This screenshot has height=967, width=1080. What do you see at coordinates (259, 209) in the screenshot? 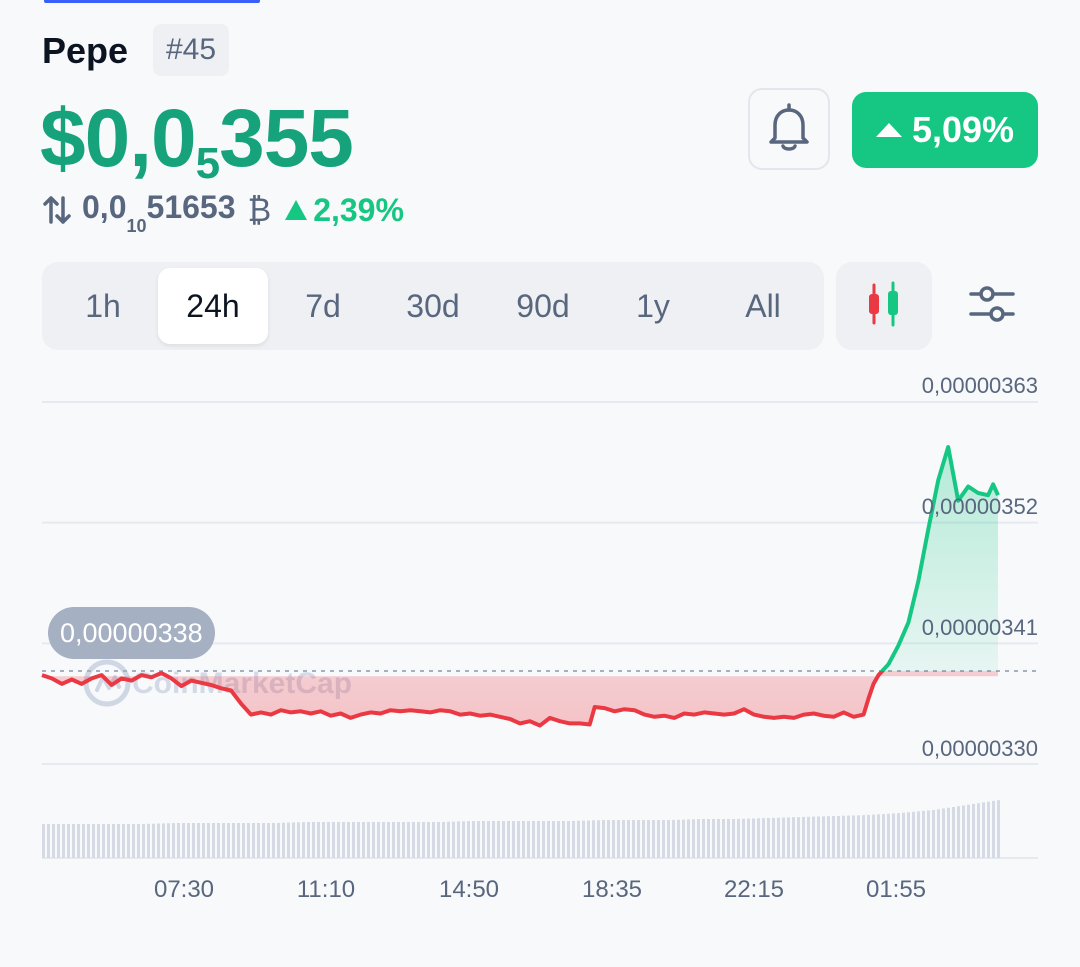
I see `btc-symbol: ₿` at bounding box center [259, 209].